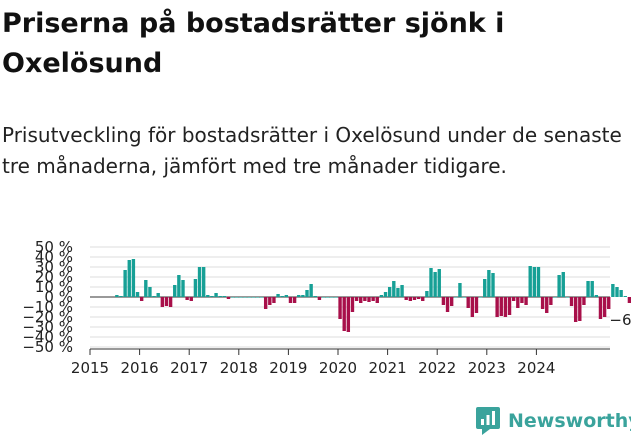 The image size is (631, 439). I want to click on last-value-annotation: −6 %, so click(620, 320).